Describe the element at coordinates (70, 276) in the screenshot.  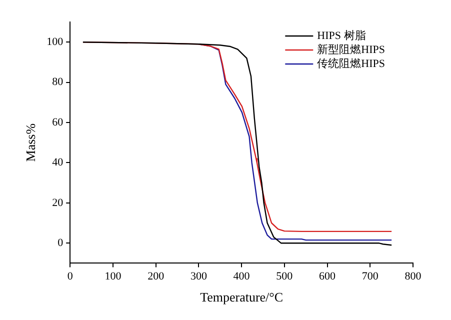
I see `x-tick-label: 0` at that location.